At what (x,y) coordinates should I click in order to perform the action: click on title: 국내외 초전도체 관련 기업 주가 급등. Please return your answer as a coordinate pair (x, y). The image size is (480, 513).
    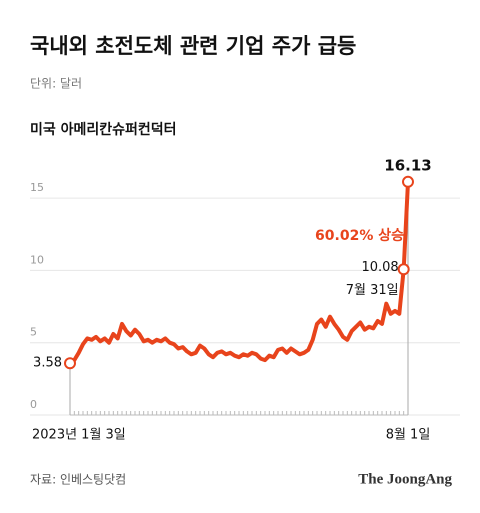
    Looking at the image, I should click on (193, 46).